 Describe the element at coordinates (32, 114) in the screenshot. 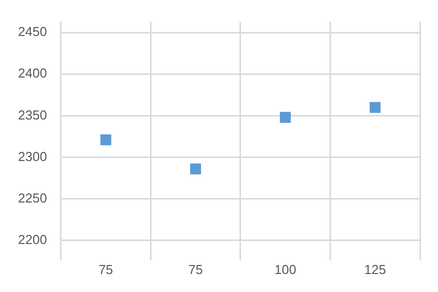

I see `y-tick-label: 2350` at that location.